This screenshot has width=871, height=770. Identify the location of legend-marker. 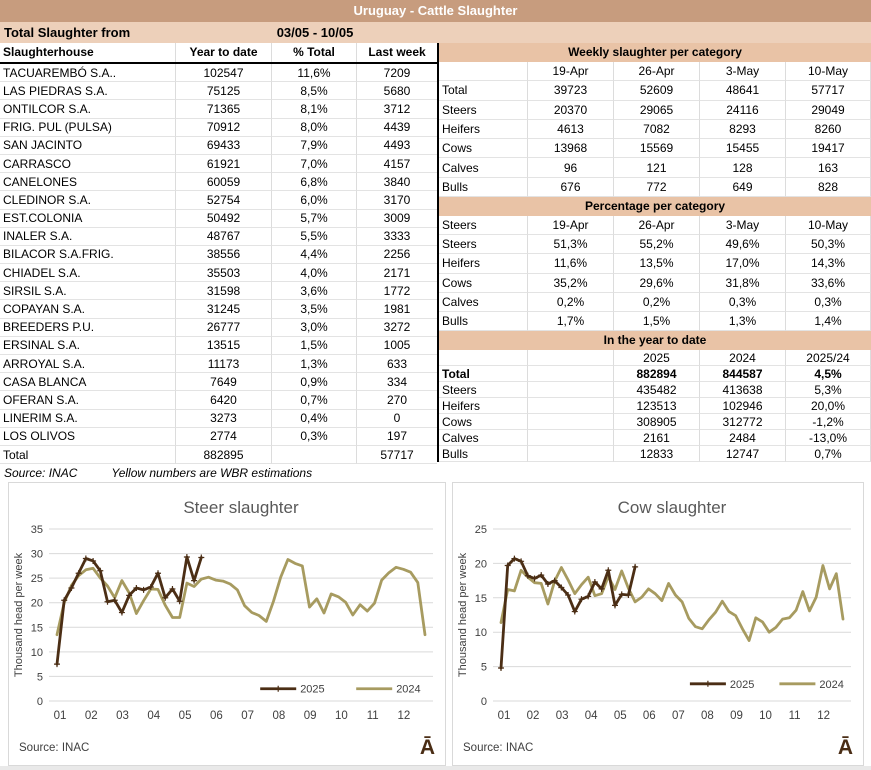
(707, 683).